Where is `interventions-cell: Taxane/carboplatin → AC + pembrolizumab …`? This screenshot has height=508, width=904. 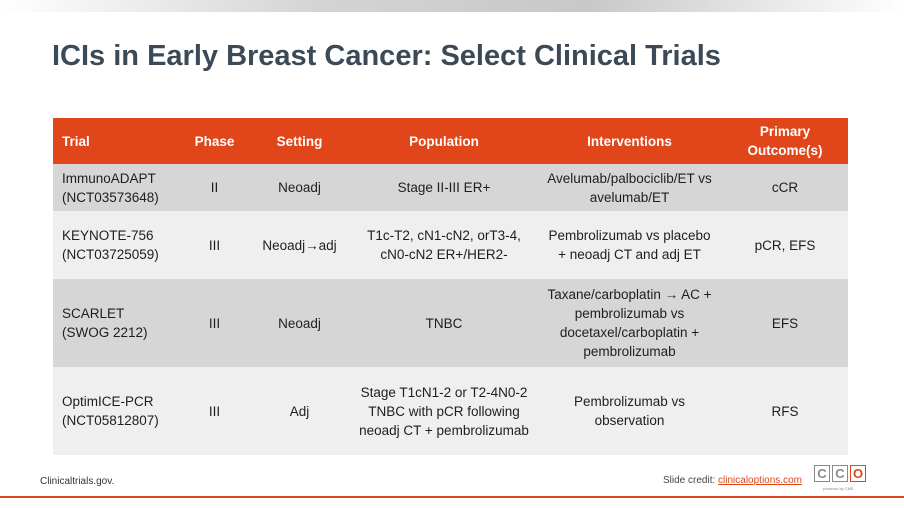 interventions-cell: Taxane/carboplatin → AC + pembrolizumab … is located at coordinates (629, 323).